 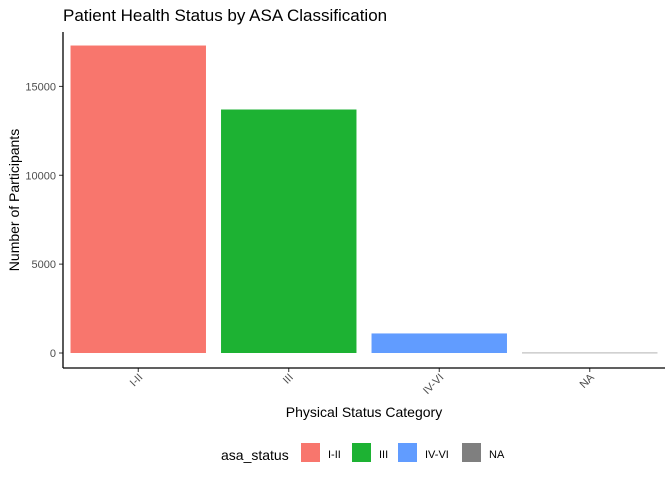 What do you see at coordinates (590, 353) in the screenshot?
I see `bar-na` at bounding box center [590, 353].